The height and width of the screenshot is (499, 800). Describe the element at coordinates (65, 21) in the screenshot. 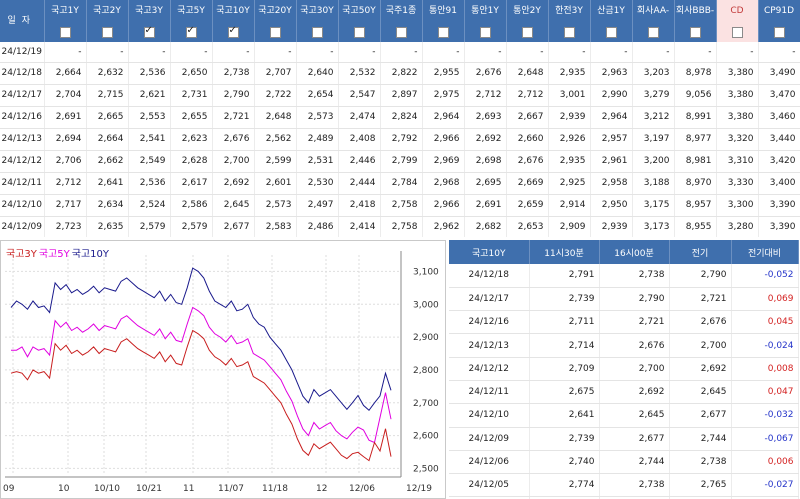

I see `column-header-0: 국고1Y` at that location.